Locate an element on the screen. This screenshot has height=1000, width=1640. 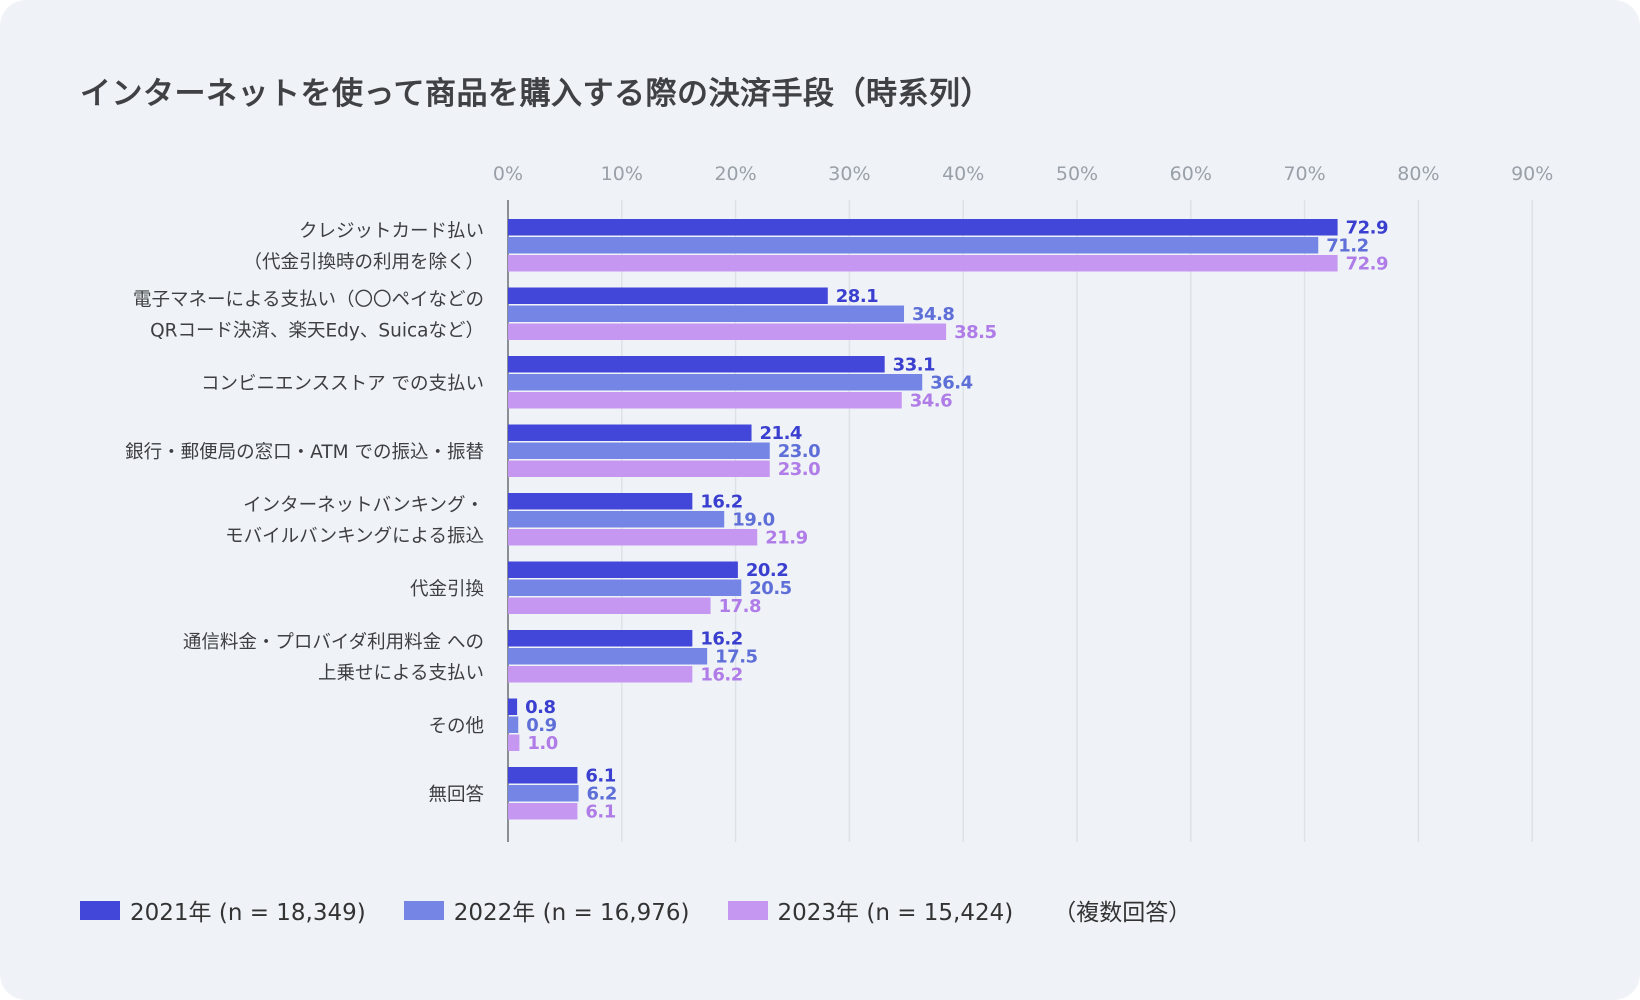
legend-swatch-2021 is located at coordinates (100, 910).